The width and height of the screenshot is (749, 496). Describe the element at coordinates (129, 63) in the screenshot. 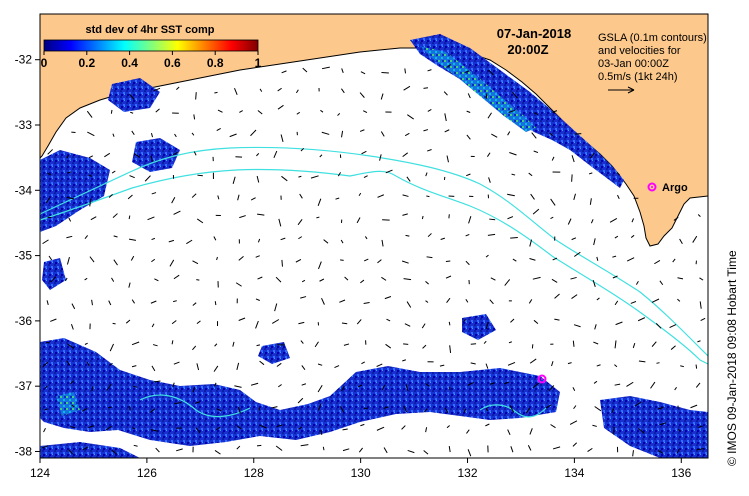

I see `colorbar-tick-label: 0.4` at that location.